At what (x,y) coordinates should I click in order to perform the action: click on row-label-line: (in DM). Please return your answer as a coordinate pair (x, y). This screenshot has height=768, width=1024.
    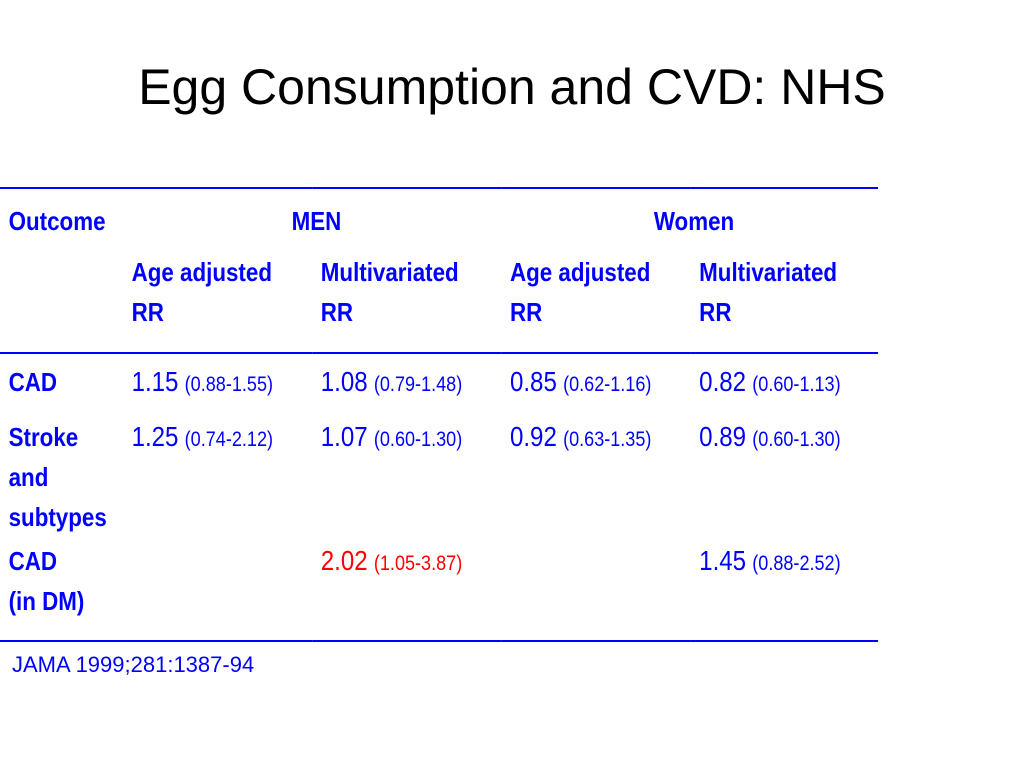
    Looking at the image, I should click on (46, 601).